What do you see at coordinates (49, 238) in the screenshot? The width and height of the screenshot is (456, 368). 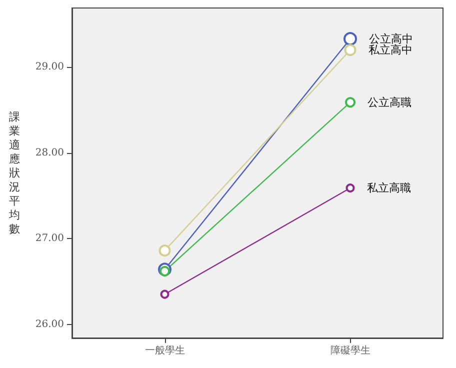 I see `y-tick-label: 27.00` at bounding box center [49, 238].